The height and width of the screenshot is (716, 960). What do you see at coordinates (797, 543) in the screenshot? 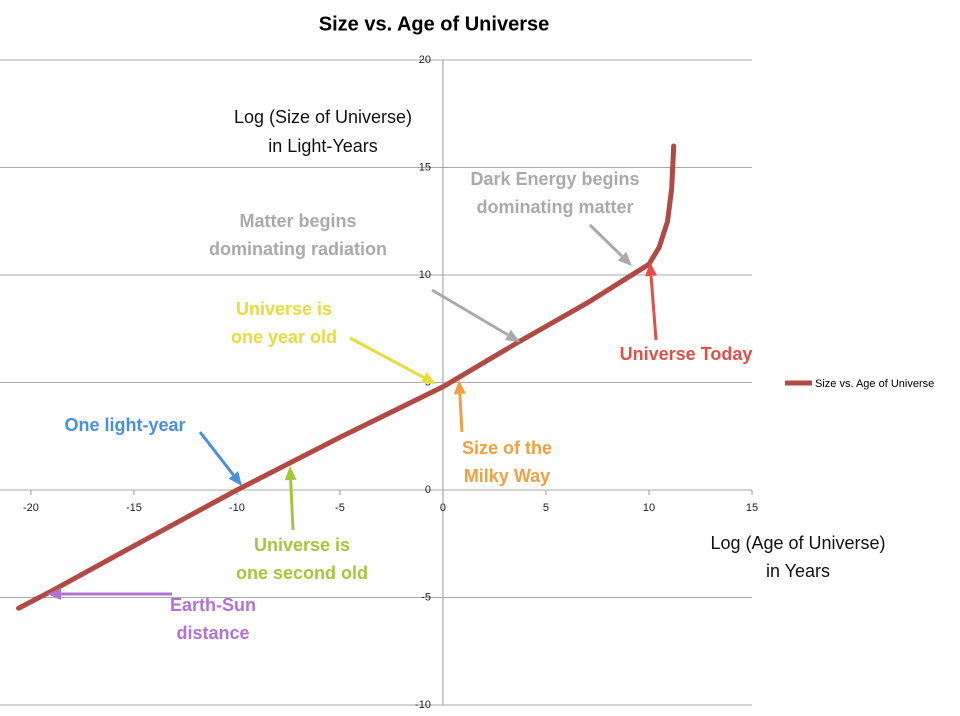
I see `x-axis-title: Log (Age of Universe)` at bounding box center [797, 543].